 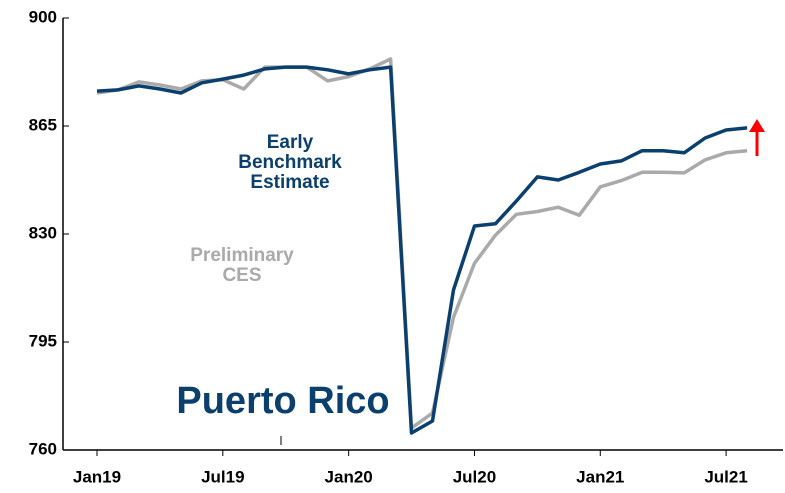 What do you see at coordinates (757, 125) in the screenshot?
I see `arrow-head` at bounding box center [757, 125].